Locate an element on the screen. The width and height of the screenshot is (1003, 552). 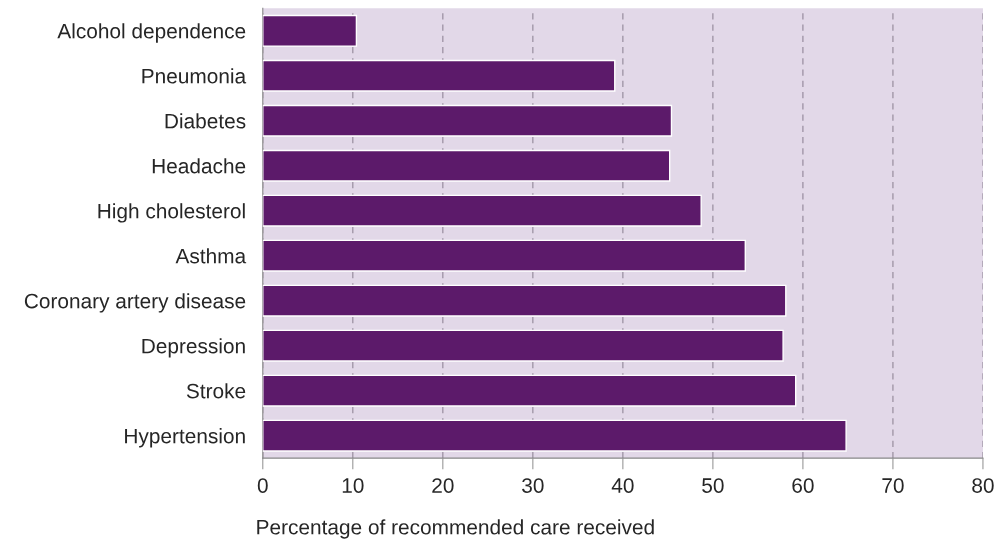
x-axis-title: Percentage of recommended care received is located at coordinates (455, 529).